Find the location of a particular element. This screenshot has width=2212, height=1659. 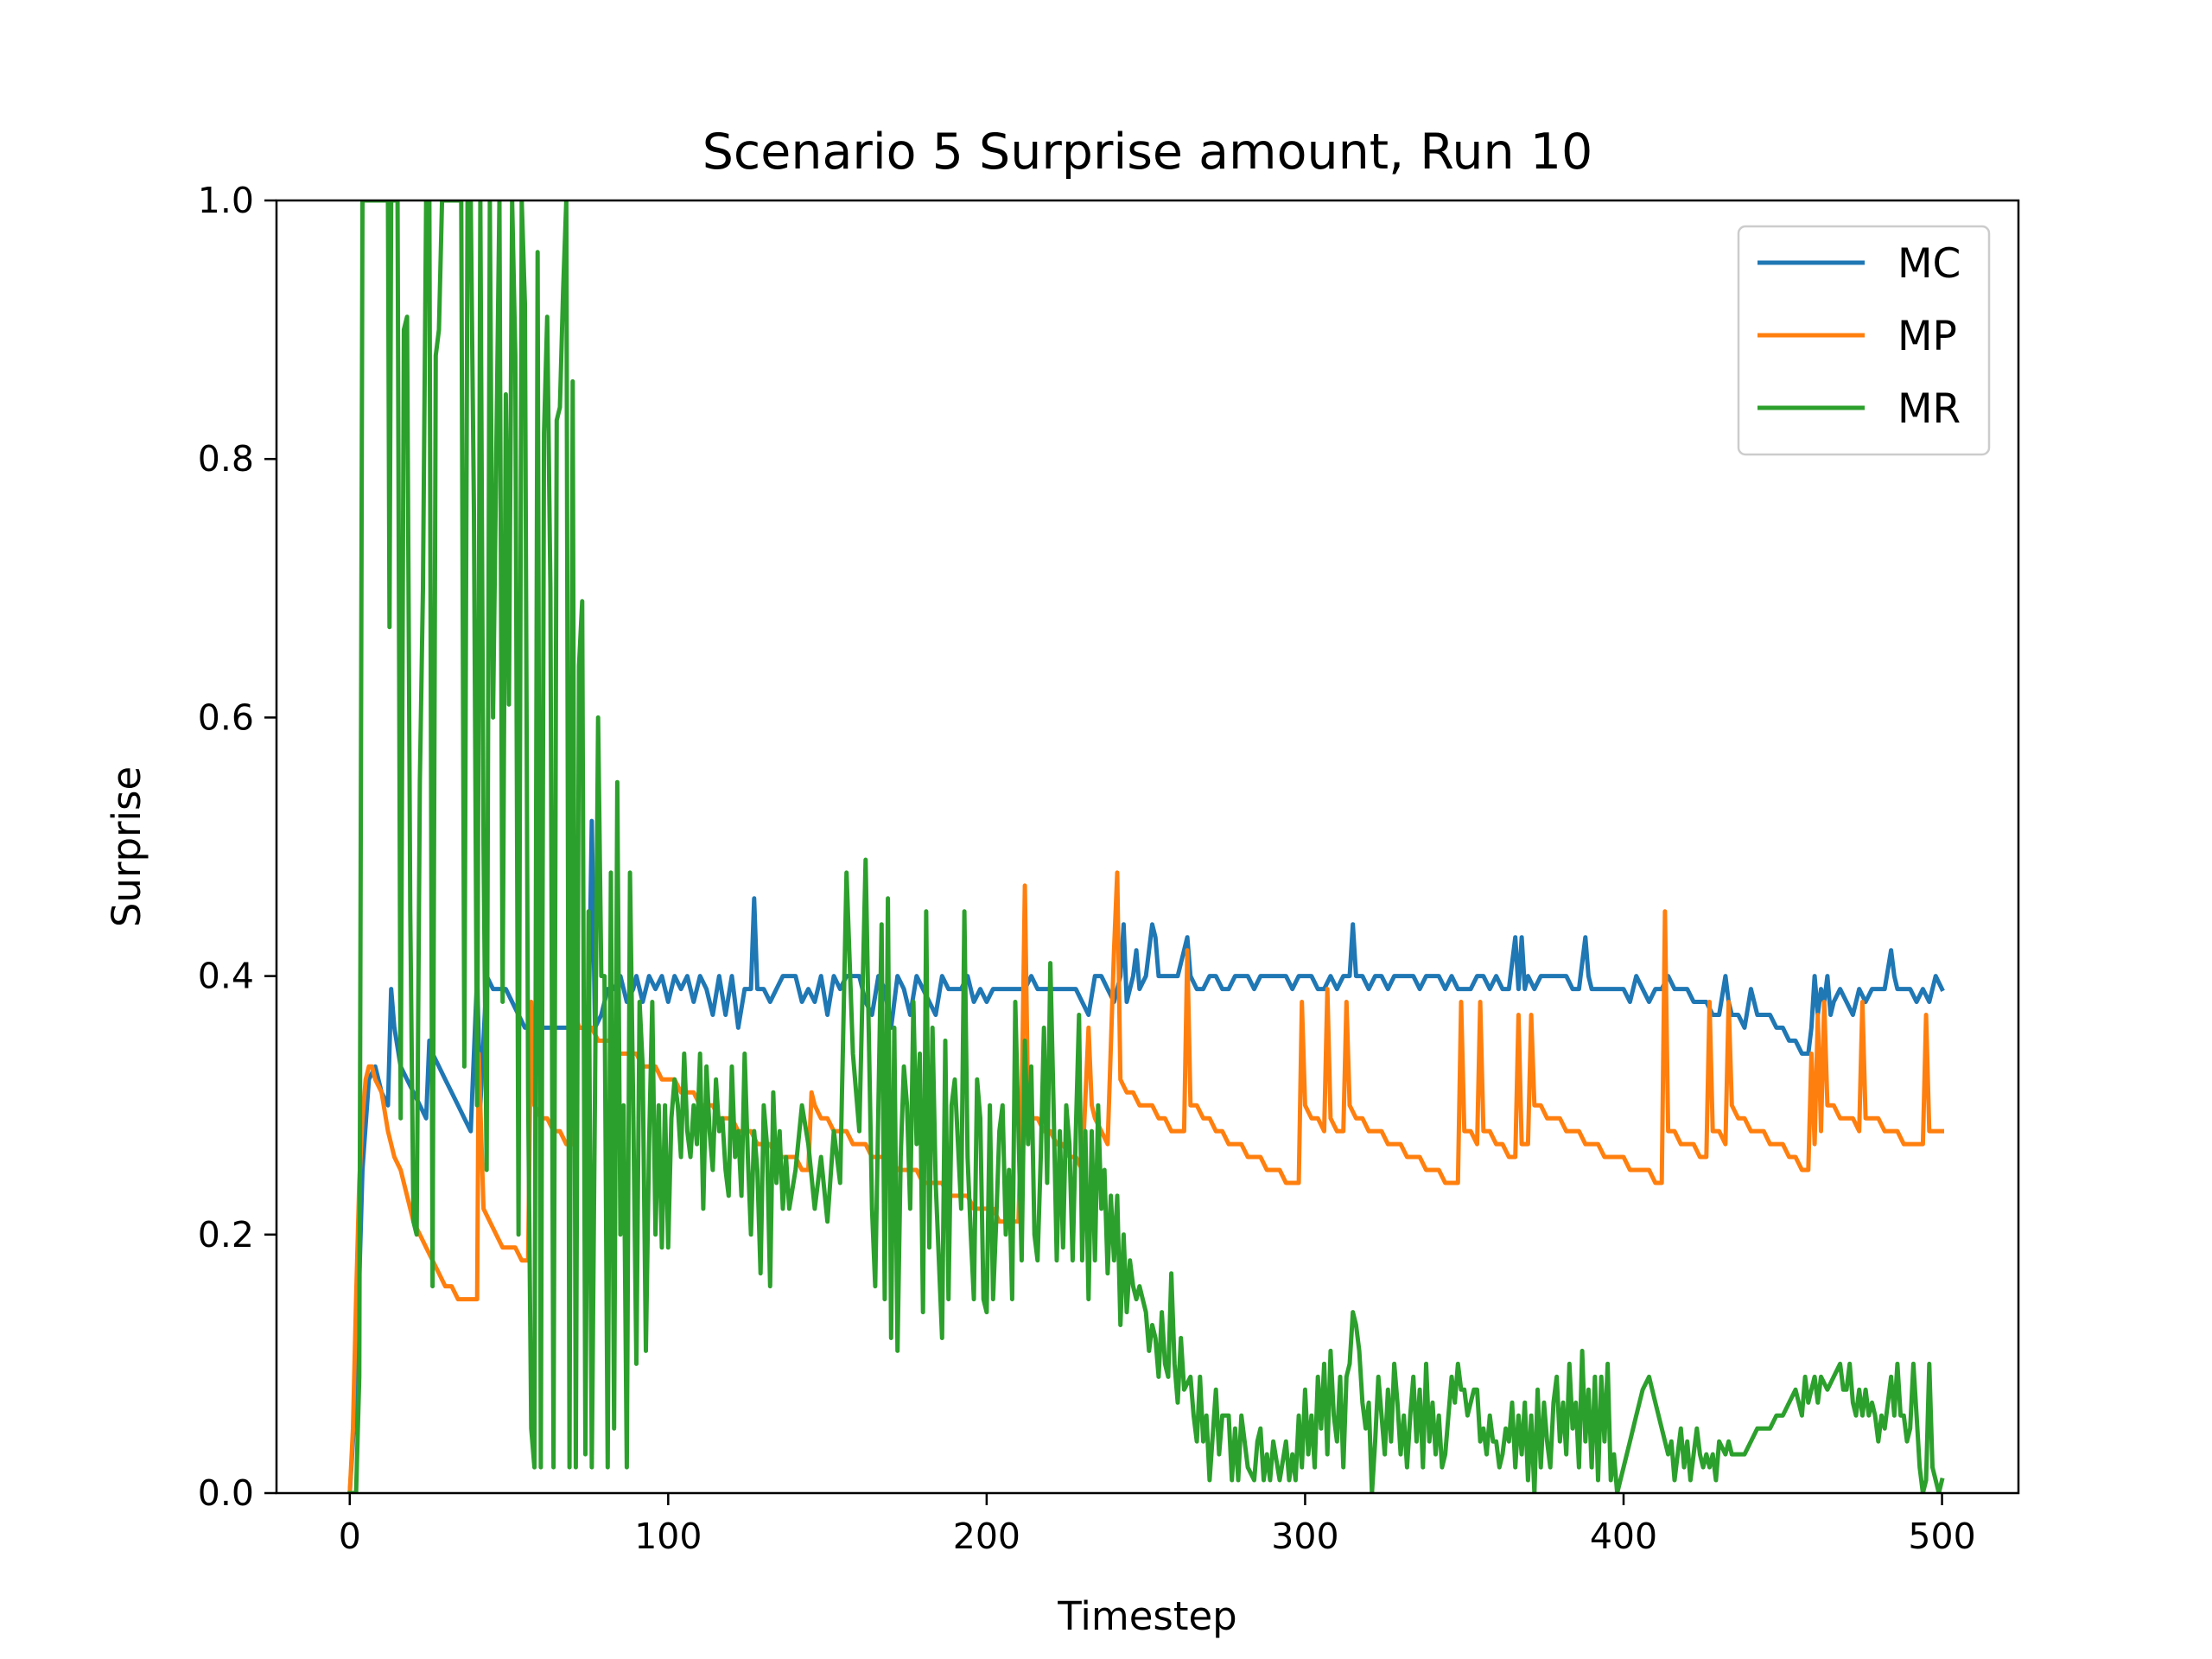

y-tick-label: 0.8 is located at coordinates (226, 459).